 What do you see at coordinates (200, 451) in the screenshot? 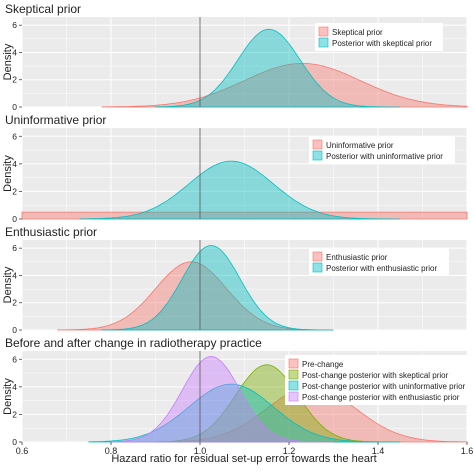
I see `x-tick-label: 1.0` at bounding box center [200, 451].